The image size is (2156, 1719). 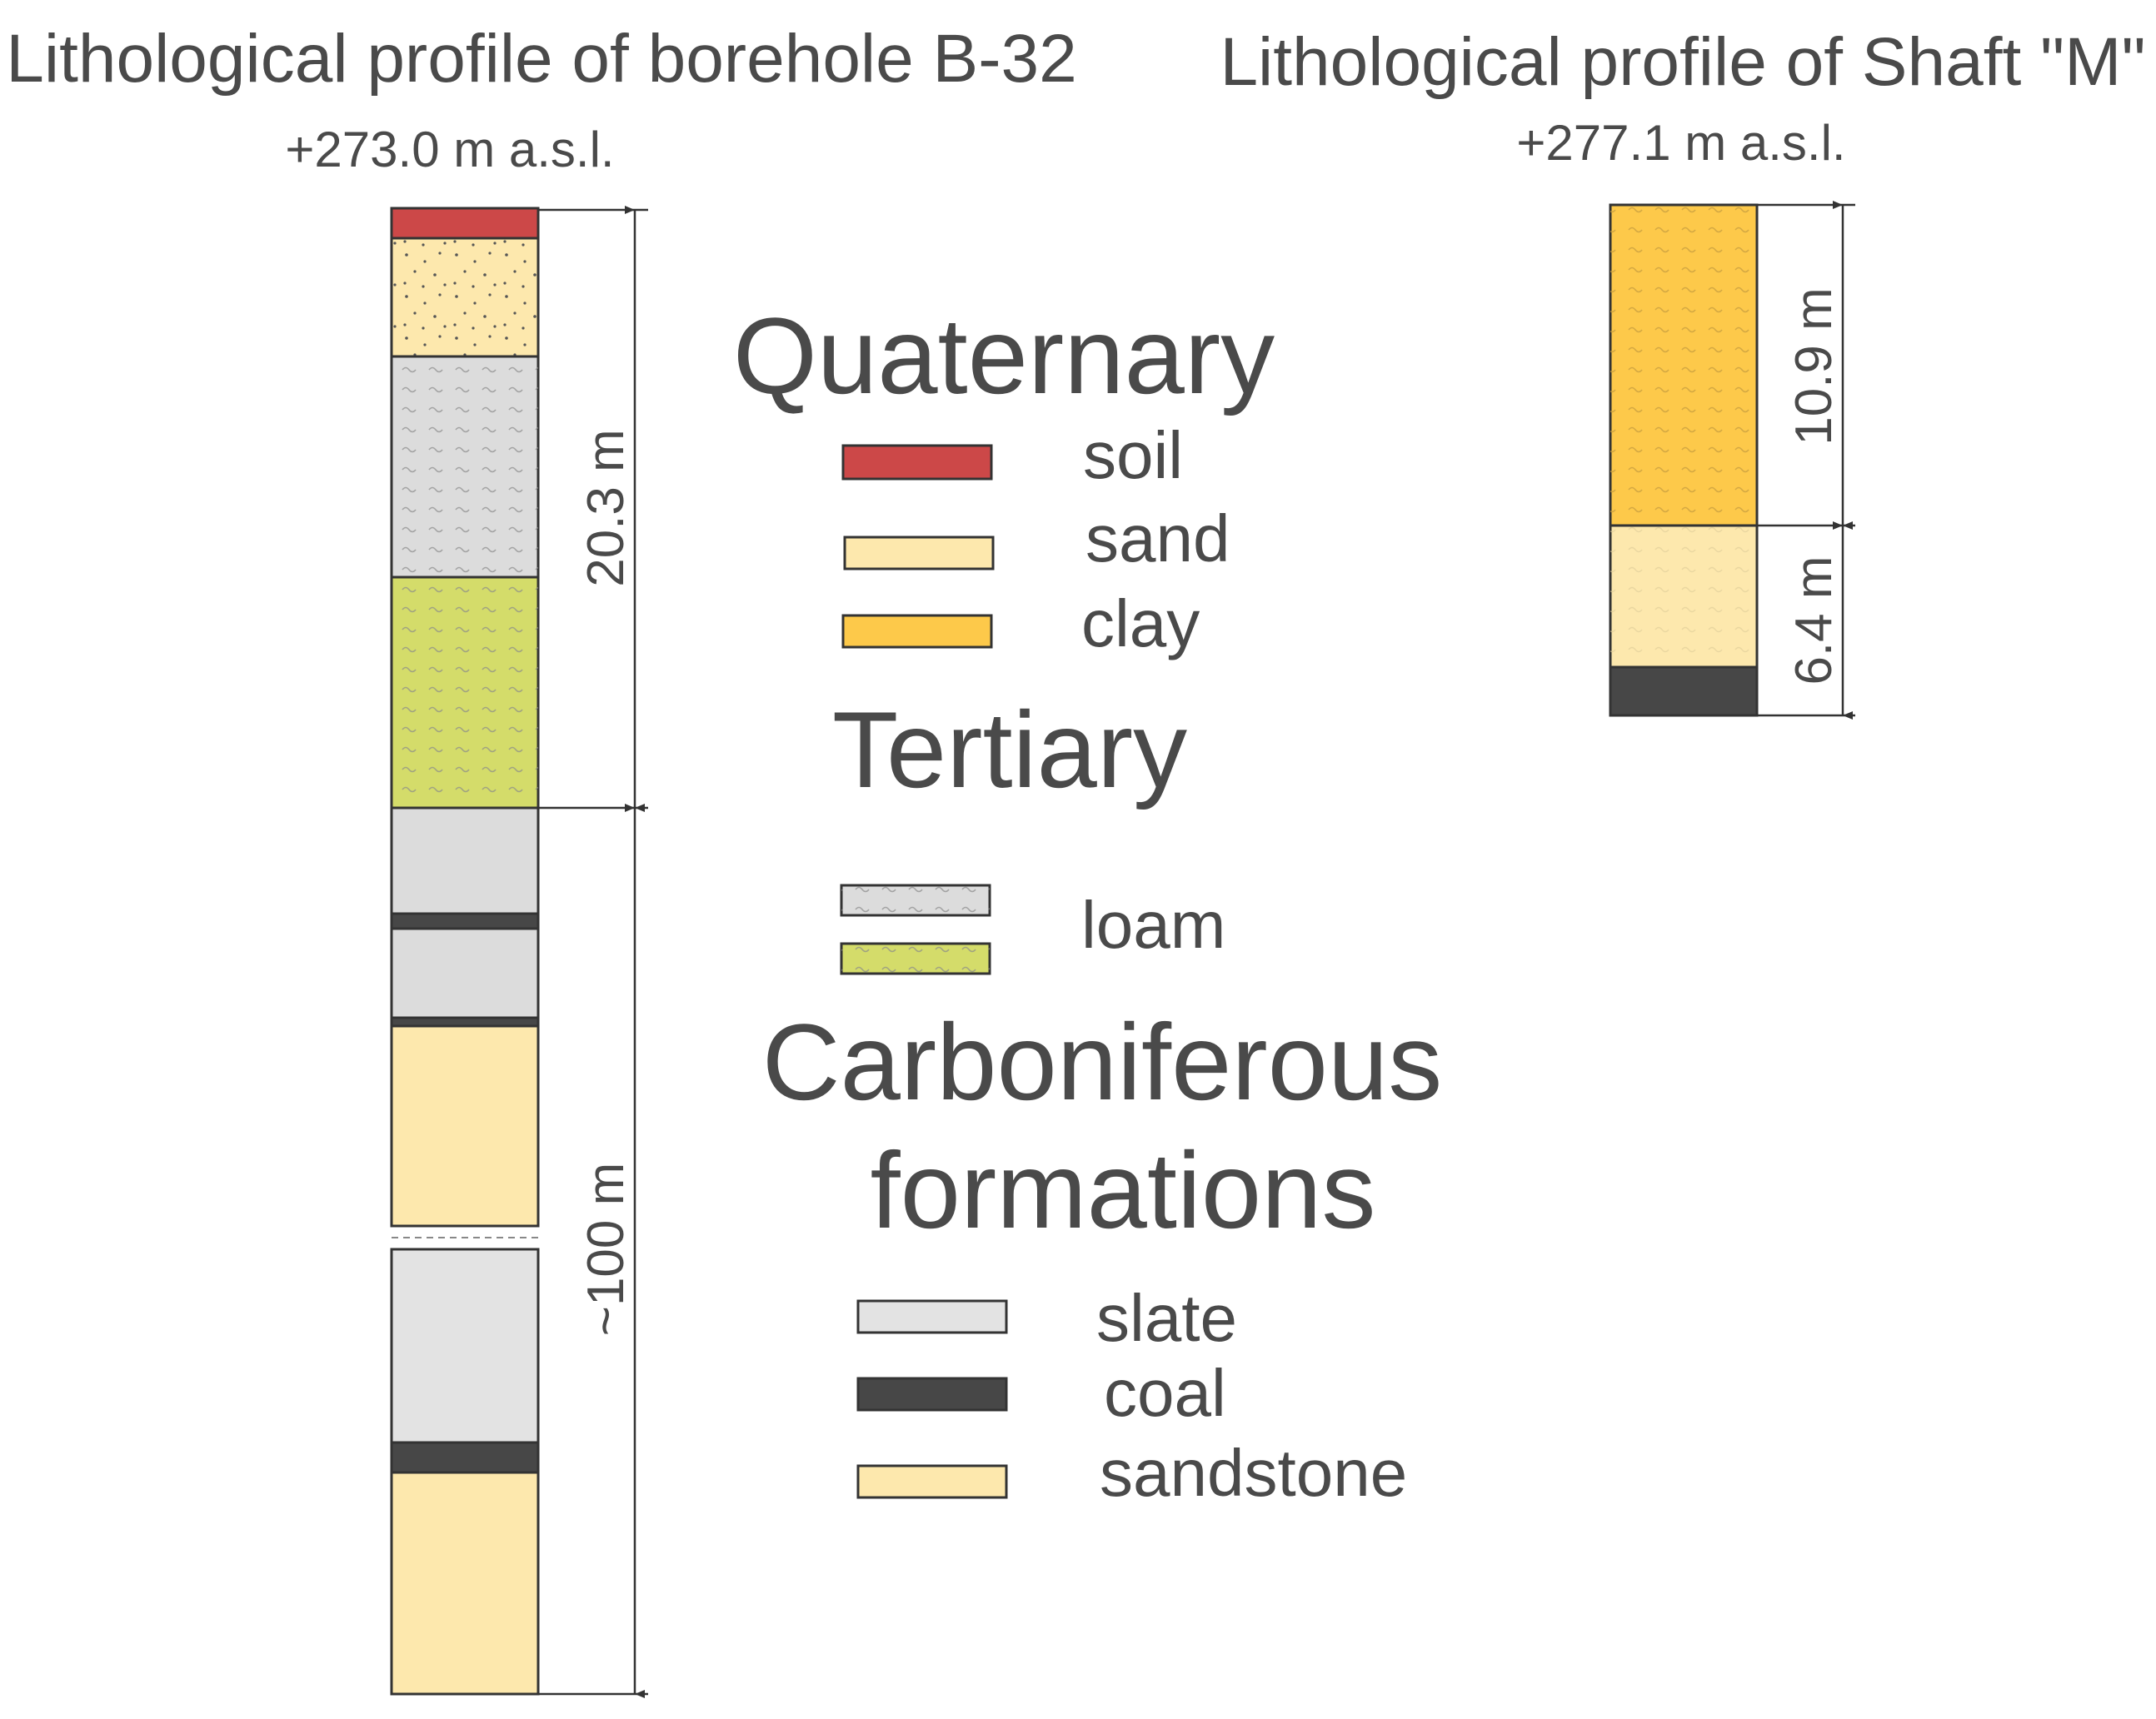 I want to click on shaft-column, so click(x=1684, y=460).